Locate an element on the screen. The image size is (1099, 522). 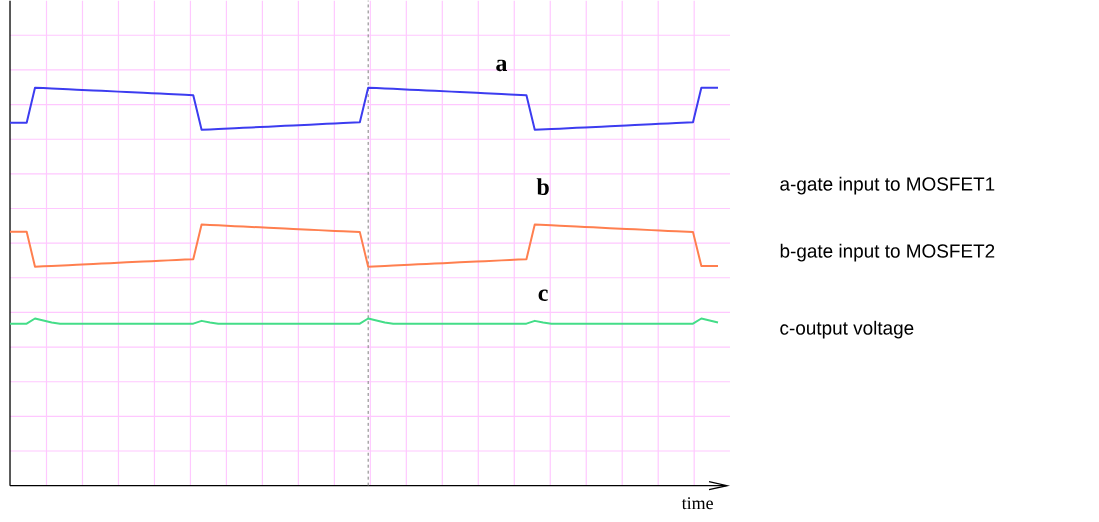
series-label: a is located at coordinates (502, 65).